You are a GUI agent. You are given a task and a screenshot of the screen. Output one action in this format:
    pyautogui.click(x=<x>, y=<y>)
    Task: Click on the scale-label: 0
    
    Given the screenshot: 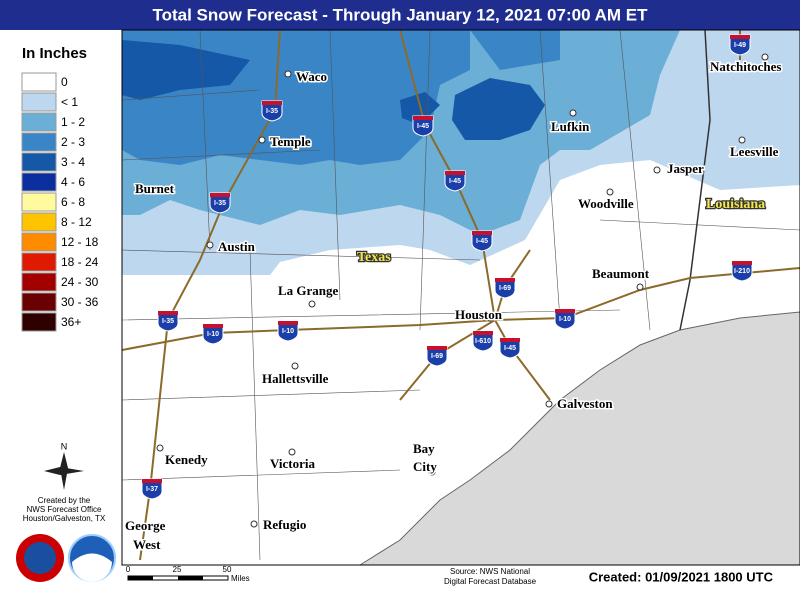 What is the action you would take?
    pyautogui.click(x=128, y=569)
    